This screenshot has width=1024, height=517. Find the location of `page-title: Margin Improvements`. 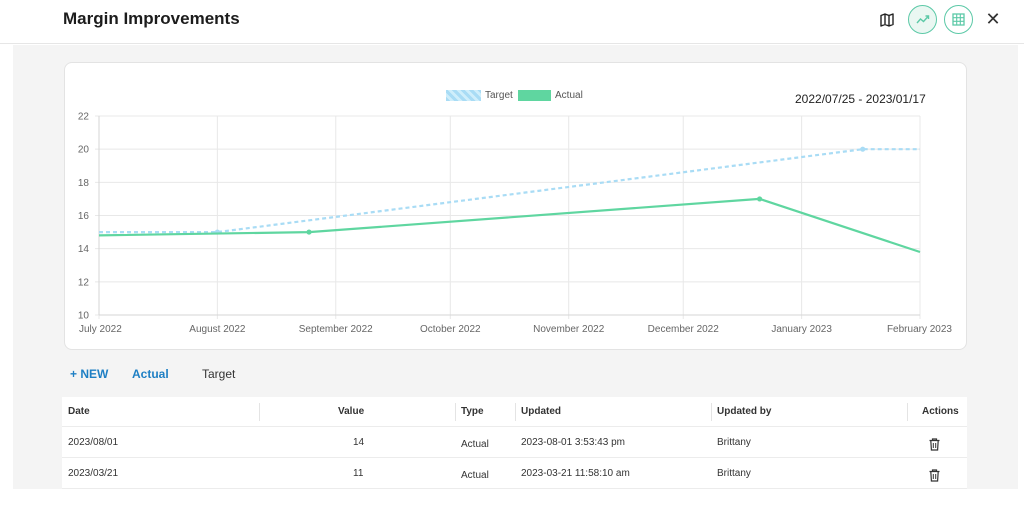

page-title: Margin Improvements is located at coordinates (151, 18).